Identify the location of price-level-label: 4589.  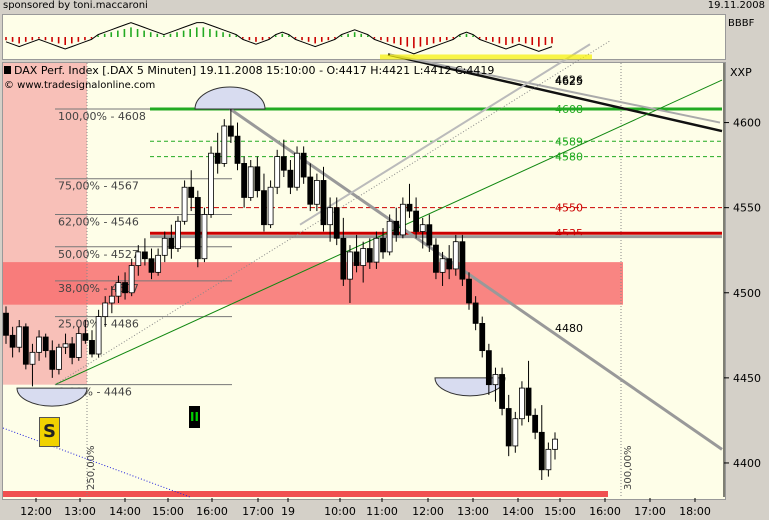
(569, 141).